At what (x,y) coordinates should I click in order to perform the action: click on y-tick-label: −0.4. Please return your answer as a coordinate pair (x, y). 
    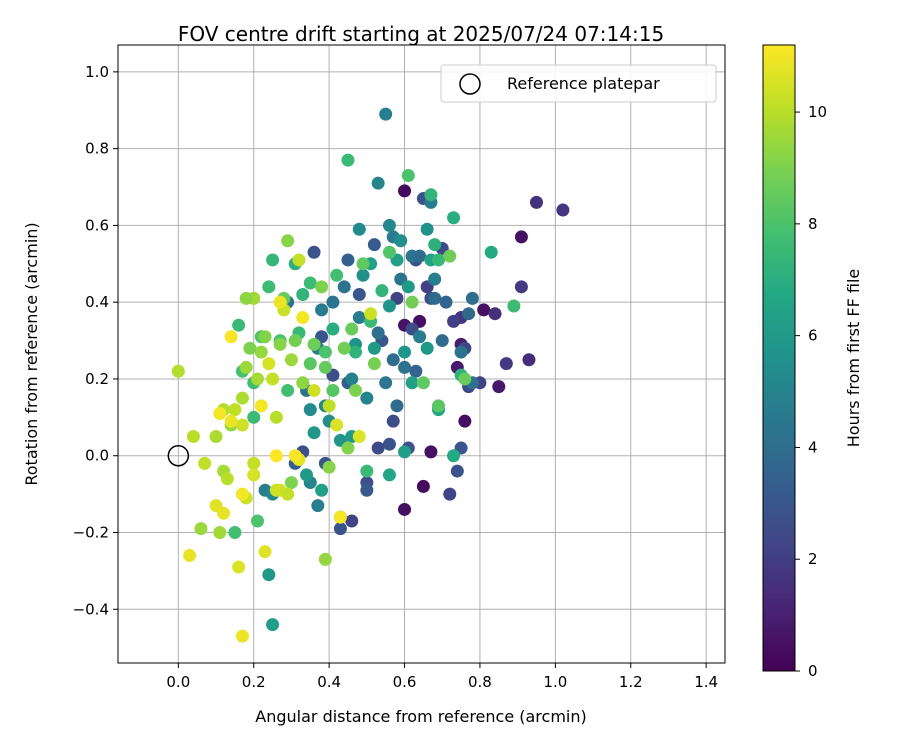
    Looking at the image, I should click on (91, 609).